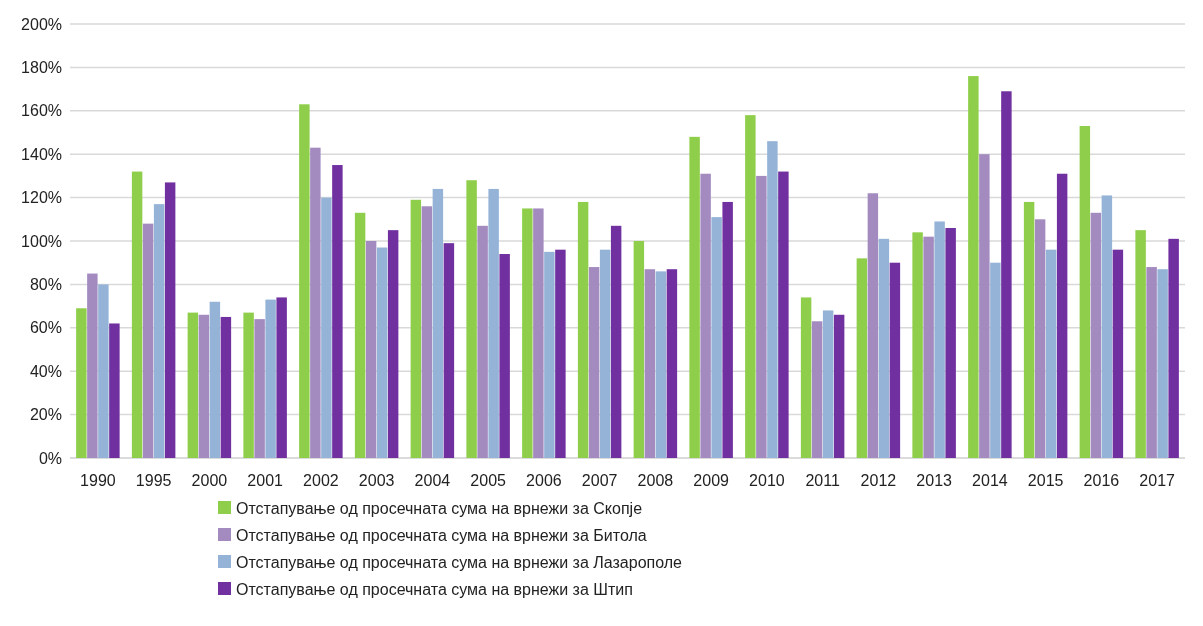 Image resolution: width=1203 pixels, height=626 pixels. What do you see at coordinates (41, 154) in the screenshot?
I see `y-tick-label: 140%` at bounding box center [41, 154].